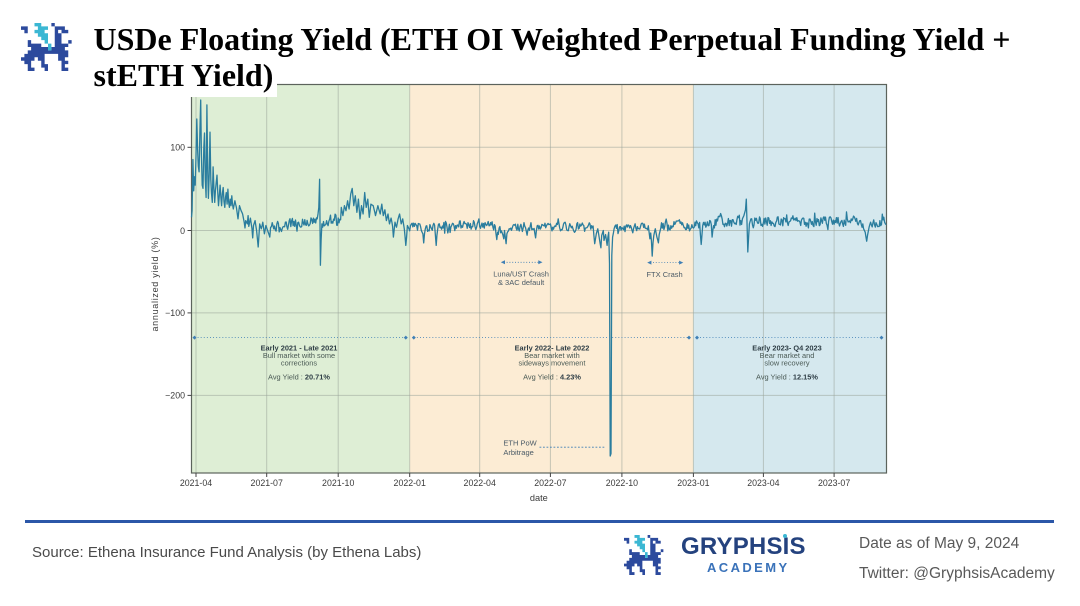 The height and width of the screenshot is (606, 1080). What do you see at coordinates (787, 355) in the screenshot?
I see `svg-text: Bear market and` at bounding box center [787, 355].